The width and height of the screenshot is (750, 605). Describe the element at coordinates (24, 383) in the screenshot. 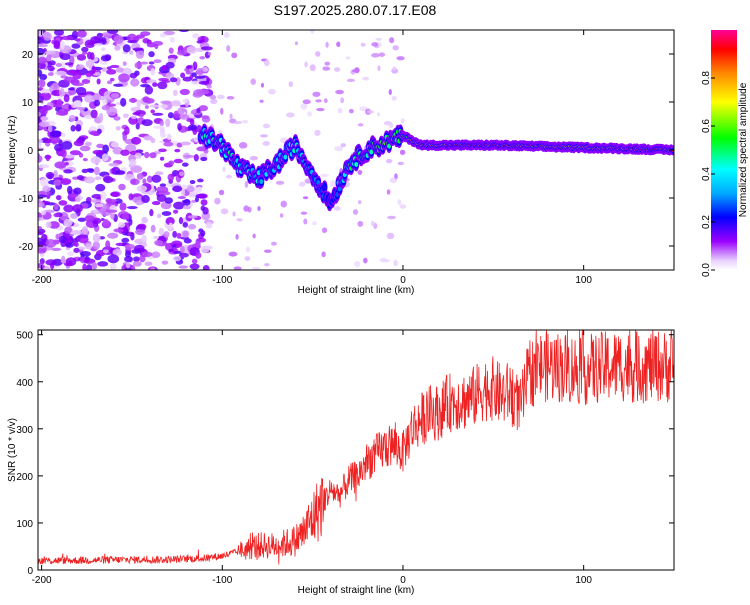

I see `snr-y-tick-label: 400` at that location.